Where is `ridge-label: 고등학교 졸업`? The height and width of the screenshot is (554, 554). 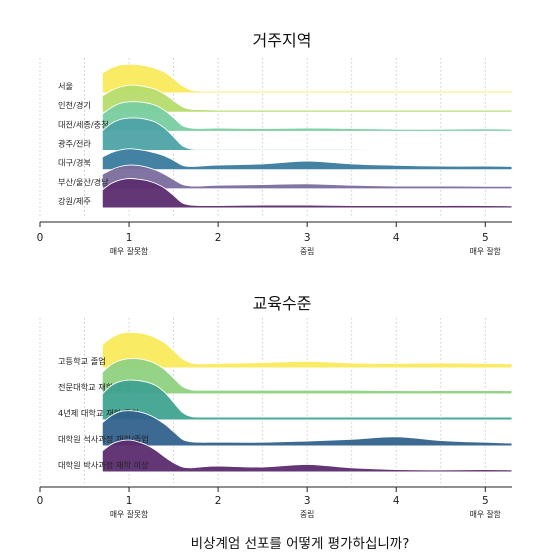
ridge-label: 고등학교 졸업 is located at coordinates (82, 361).